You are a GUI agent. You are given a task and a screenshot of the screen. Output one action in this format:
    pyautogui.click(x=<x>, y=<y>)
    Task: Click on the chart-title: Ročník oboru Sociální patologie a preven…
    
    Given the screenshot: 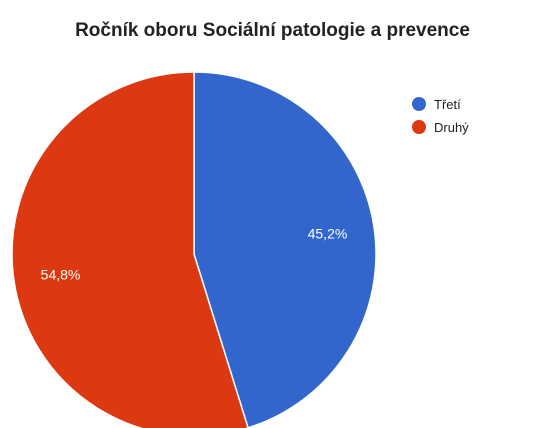 What is the action you would take?
    pyautogui.click(x=272, y=30)
    